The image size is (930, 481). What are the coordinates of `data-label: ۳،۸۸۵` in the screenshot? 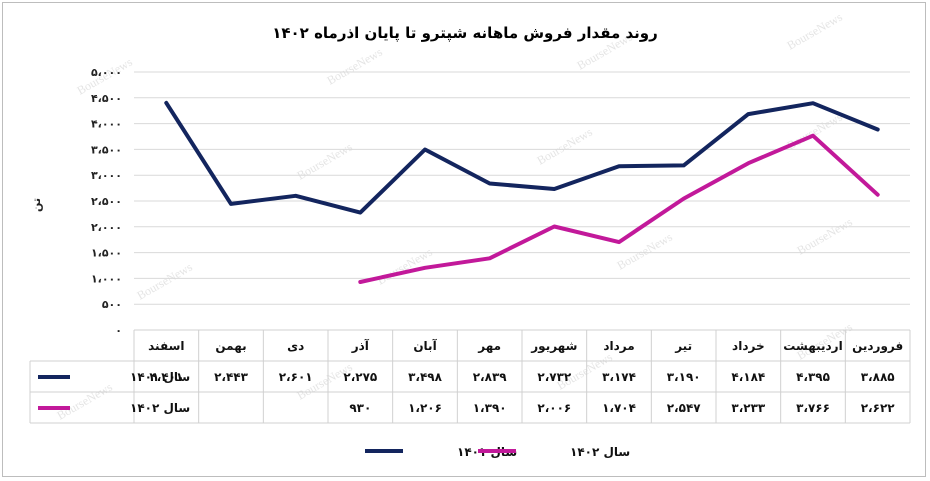 It's located at (878, 377).